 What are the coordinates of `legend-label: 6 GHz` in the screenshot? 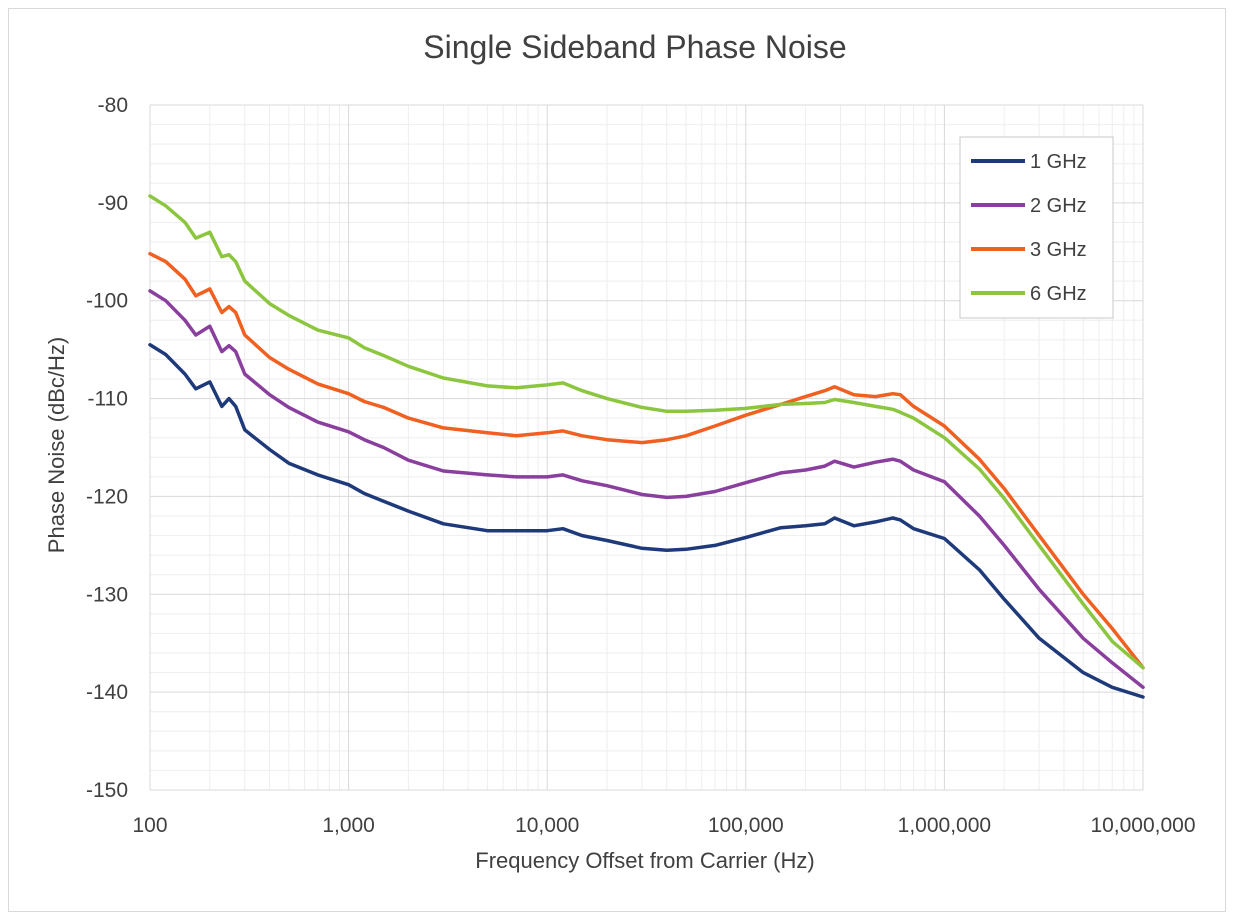 It's located at (1058, 294).